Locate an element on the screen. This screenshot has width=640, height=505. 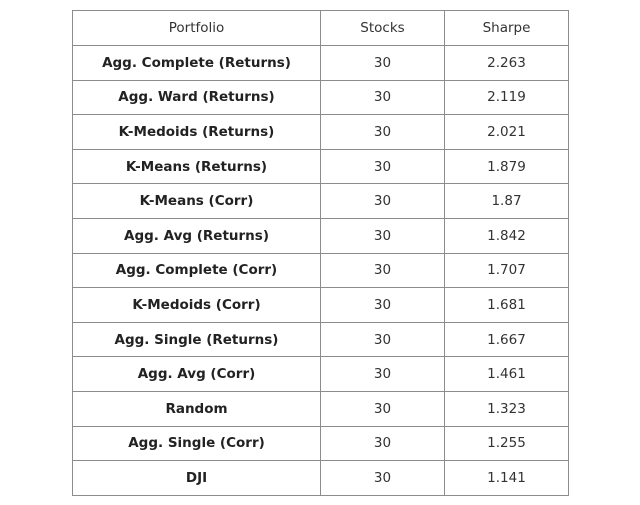
portfolio-cell: Agg. Avg (Corr) is located at coordinates (196, 374).